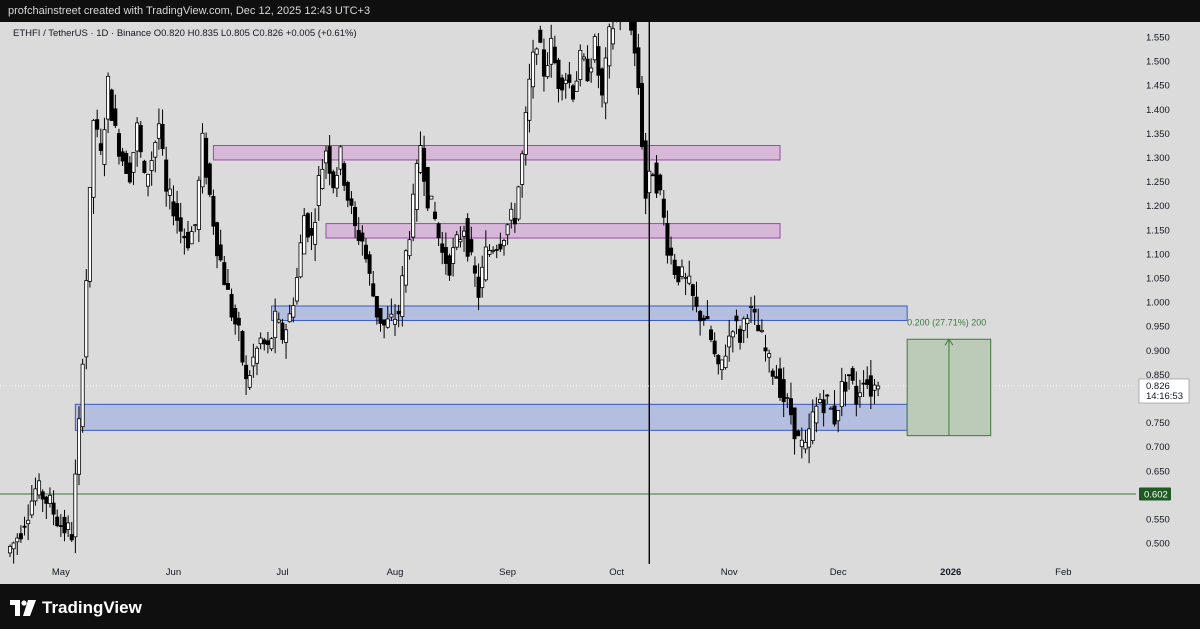 This screenshot has width=1200, height=629. I want to click on y-tick-label: 1.250, so click(1158, 182).